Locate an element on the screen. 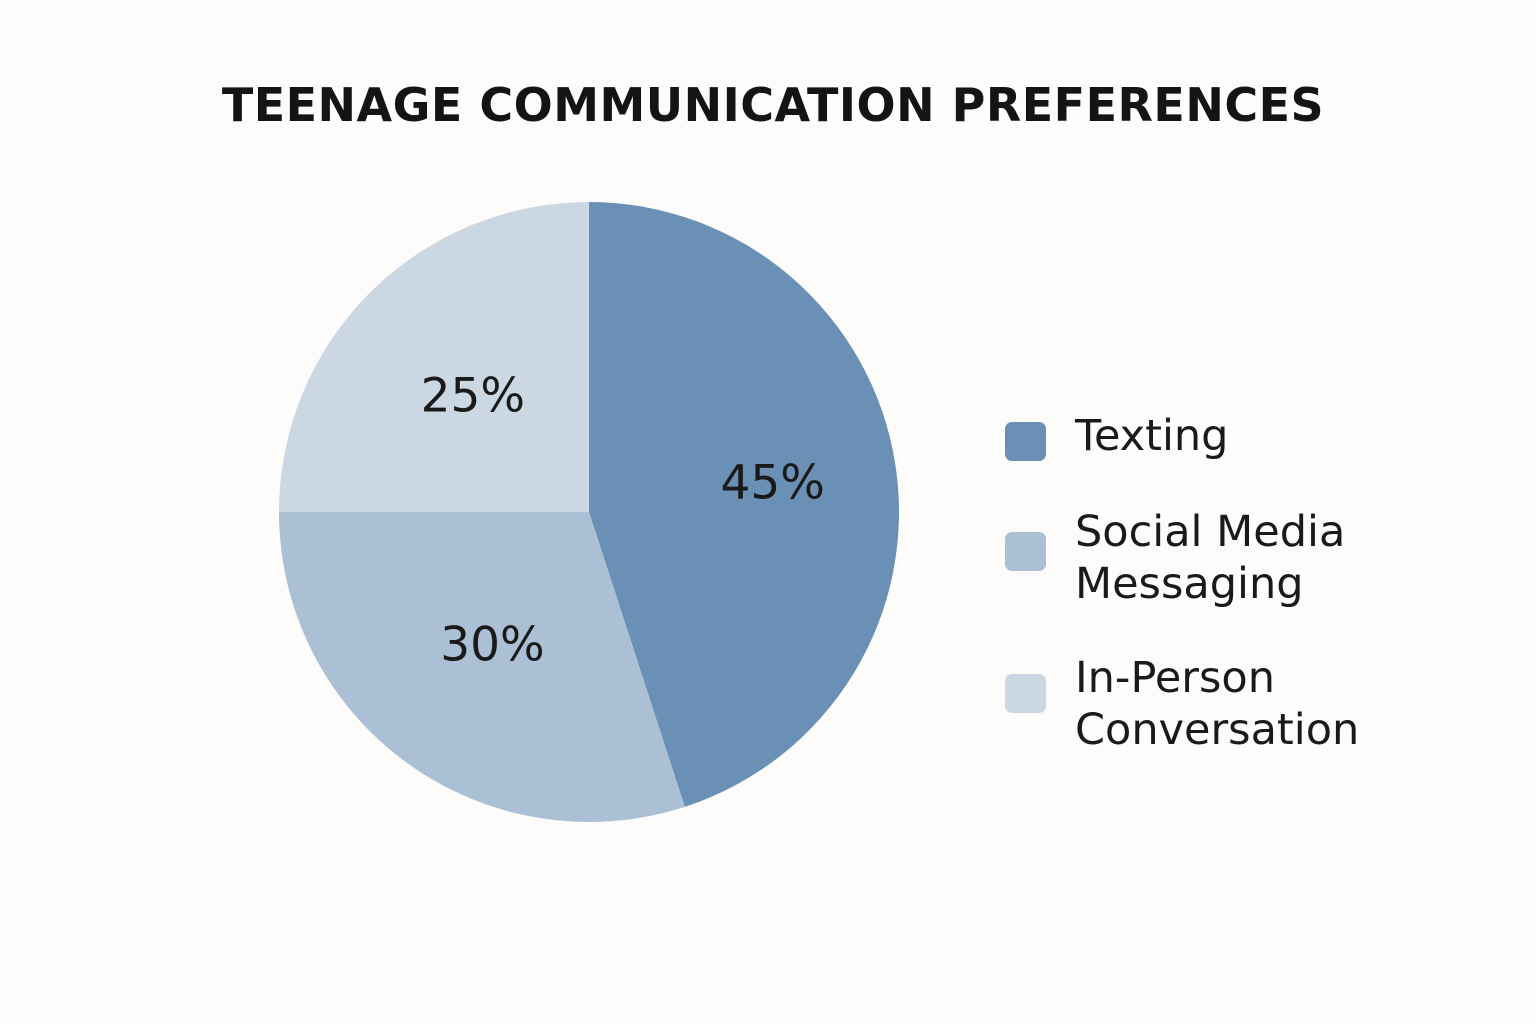  legend-swatch-in-person-conversation is located at coordinates (1025, 693).